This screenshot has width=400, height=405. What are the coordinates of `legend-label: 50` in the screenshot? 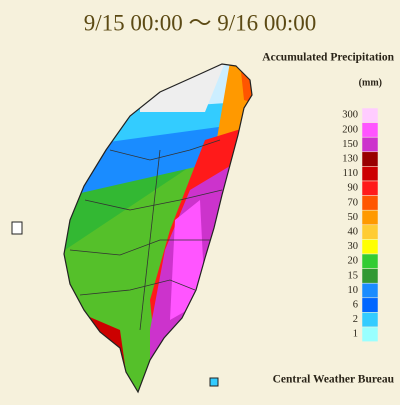 It's located at (353, 217).